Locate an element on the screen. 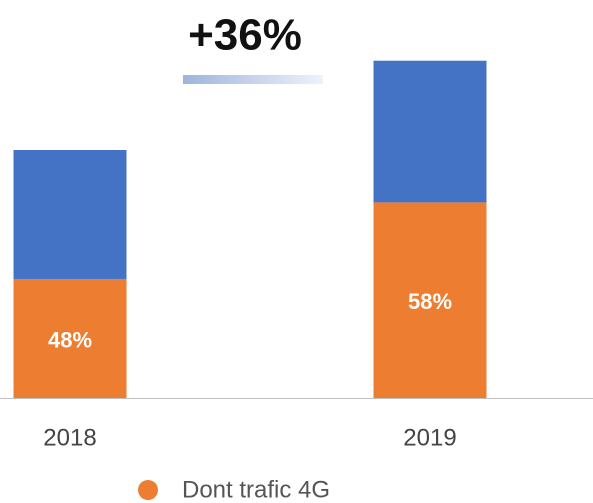 The height and width of the screenshot is (503, 593). growth-underline is located at coordinates (253, 79).